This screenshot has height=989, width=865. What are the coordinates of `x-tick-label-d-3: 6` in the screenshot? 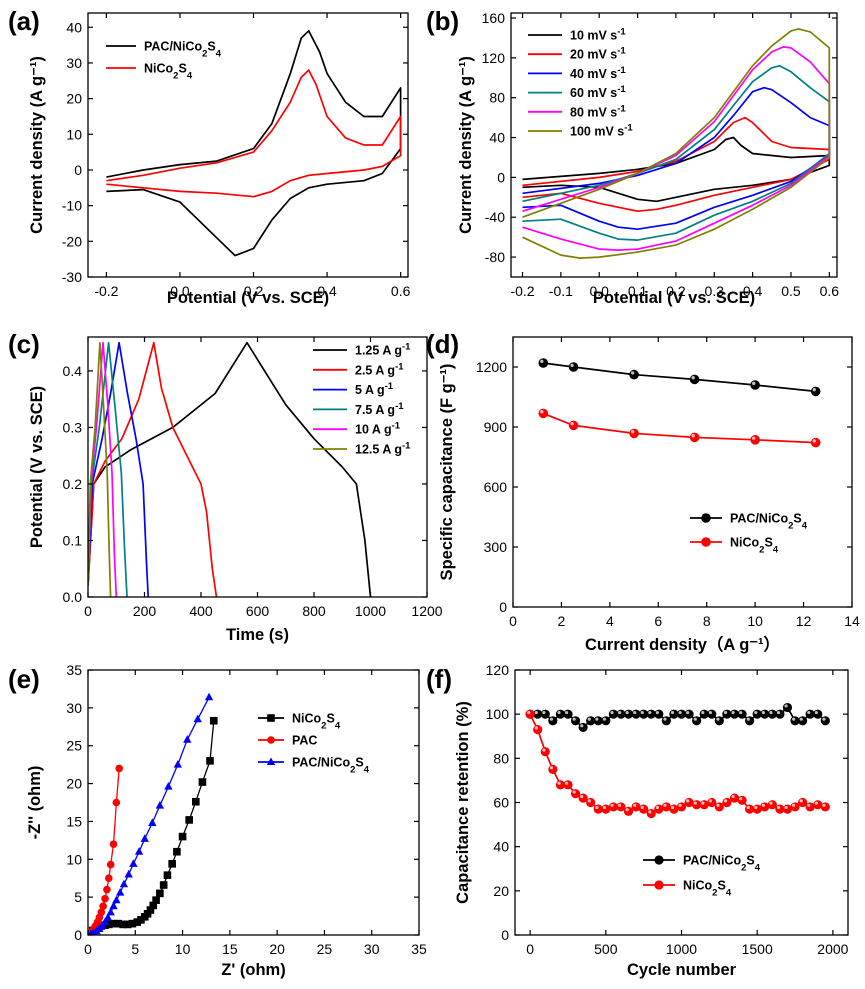 It's located at (658, 621).